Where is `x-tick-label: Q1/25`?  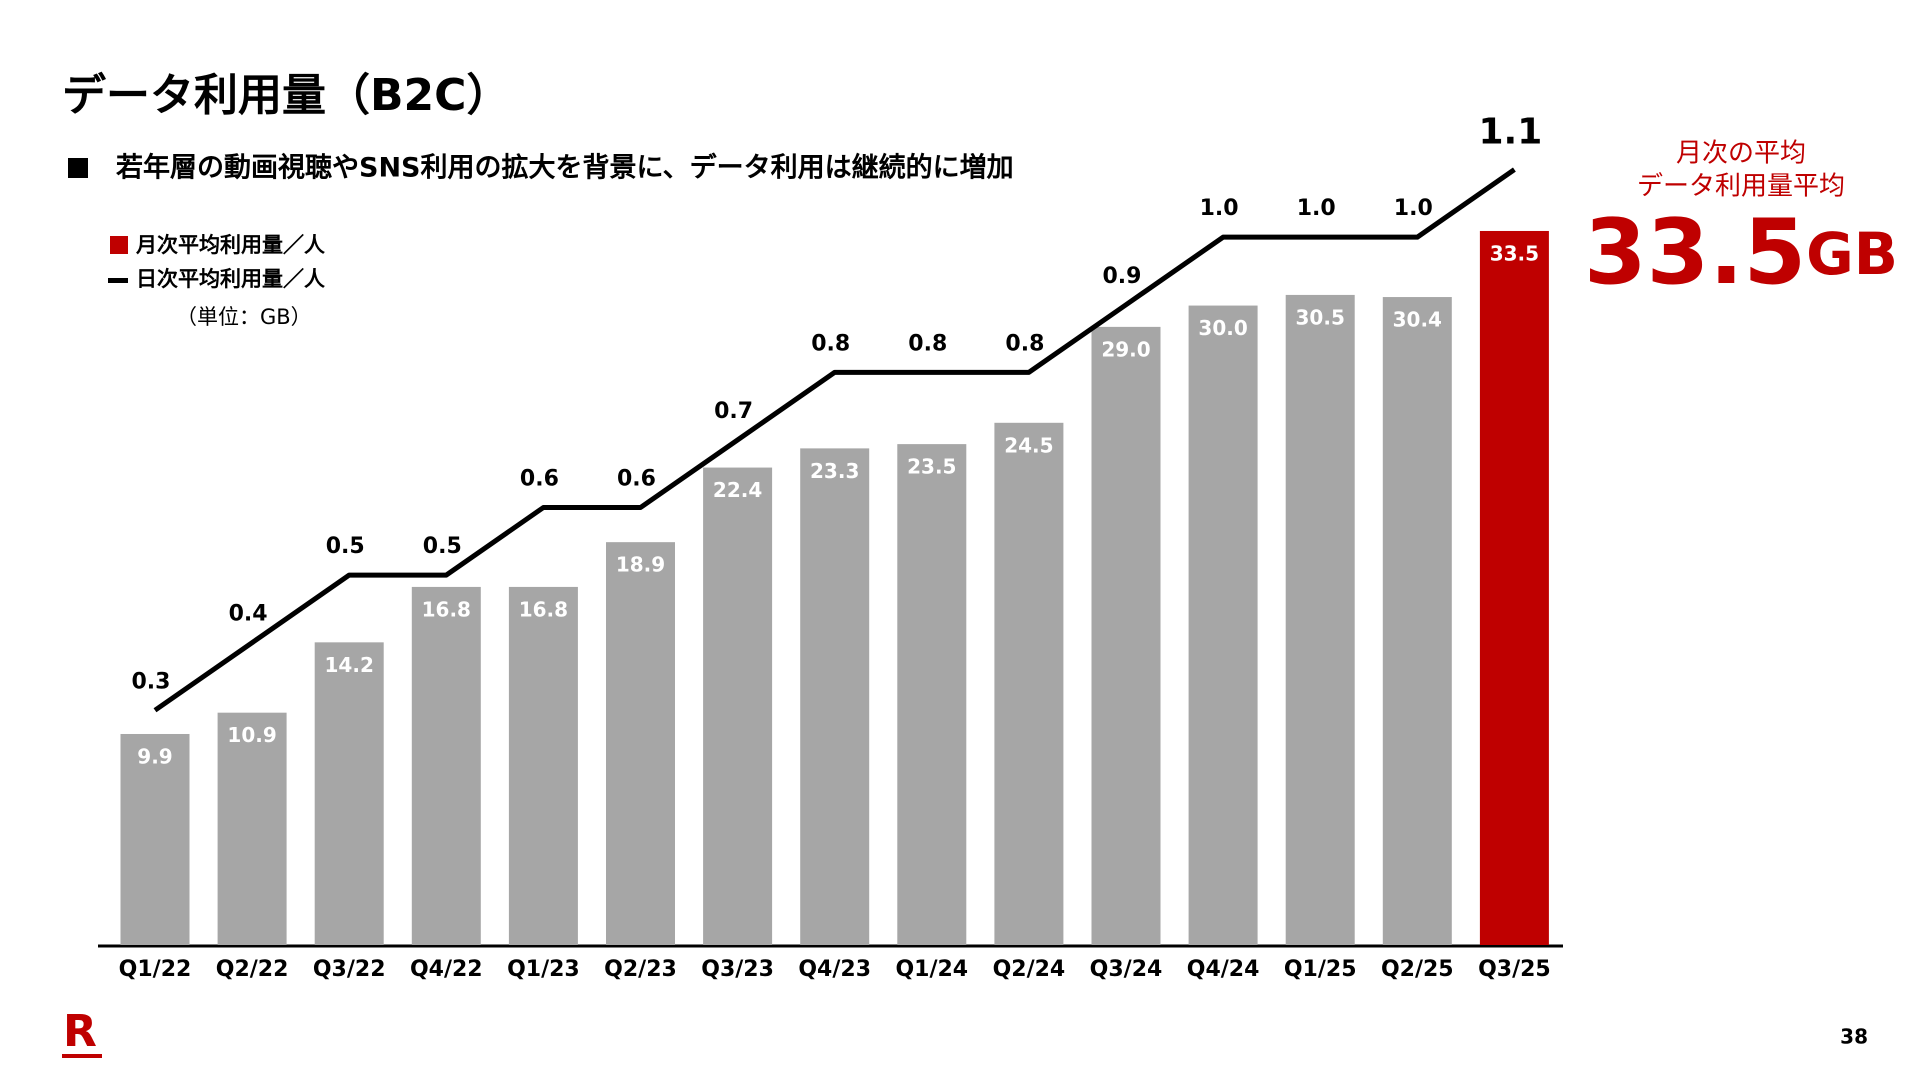
x-tick-label: Q1/25 is located at coordinates (1320, 969).